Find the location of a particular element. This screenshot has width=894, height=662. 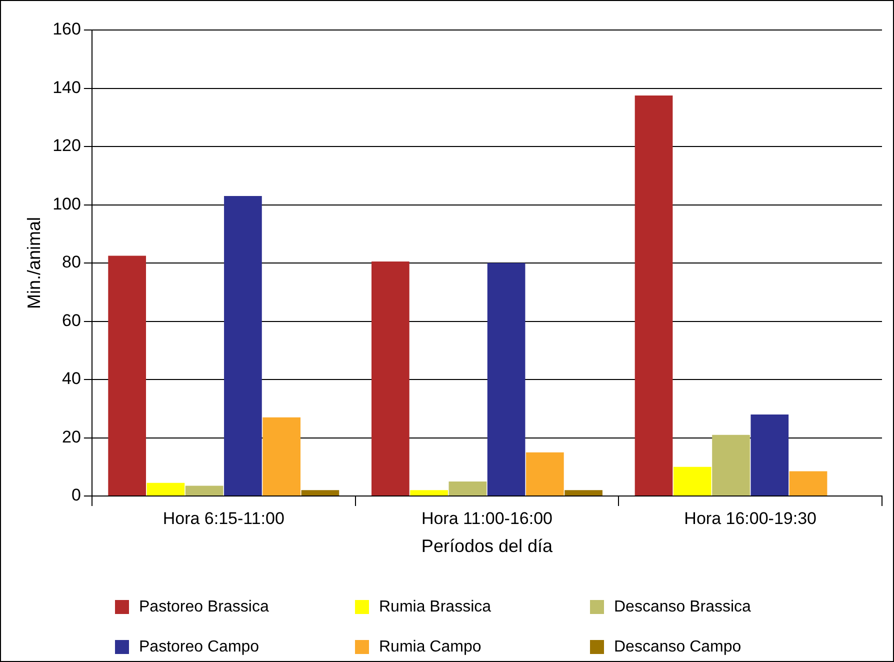

y-tick-label: 40 is located at coordinates (71, 378).